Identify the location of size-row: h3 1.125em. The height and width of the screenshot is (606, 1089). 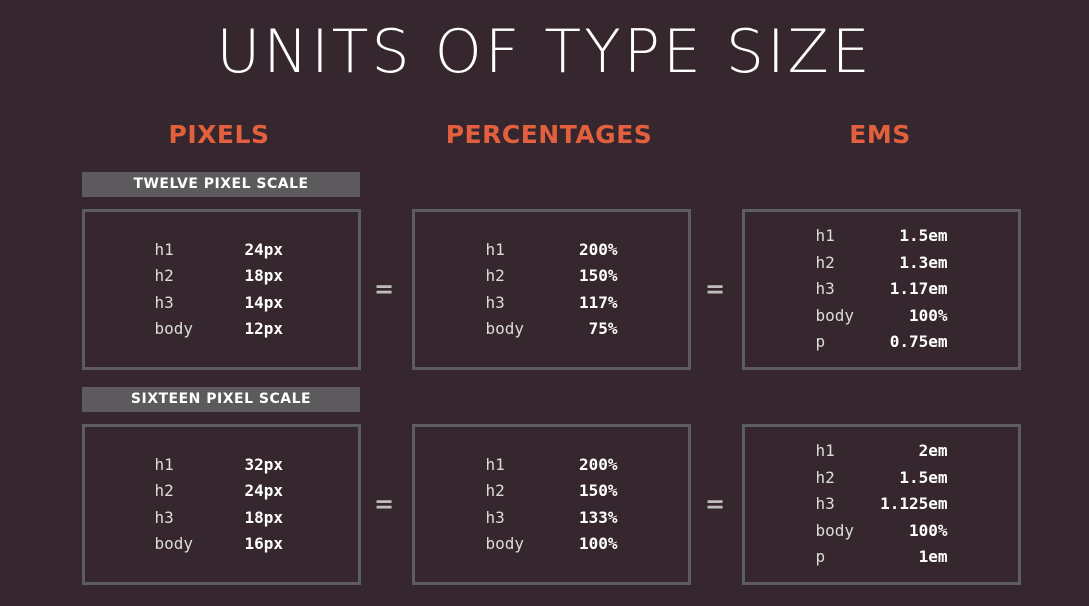
(882, 504).